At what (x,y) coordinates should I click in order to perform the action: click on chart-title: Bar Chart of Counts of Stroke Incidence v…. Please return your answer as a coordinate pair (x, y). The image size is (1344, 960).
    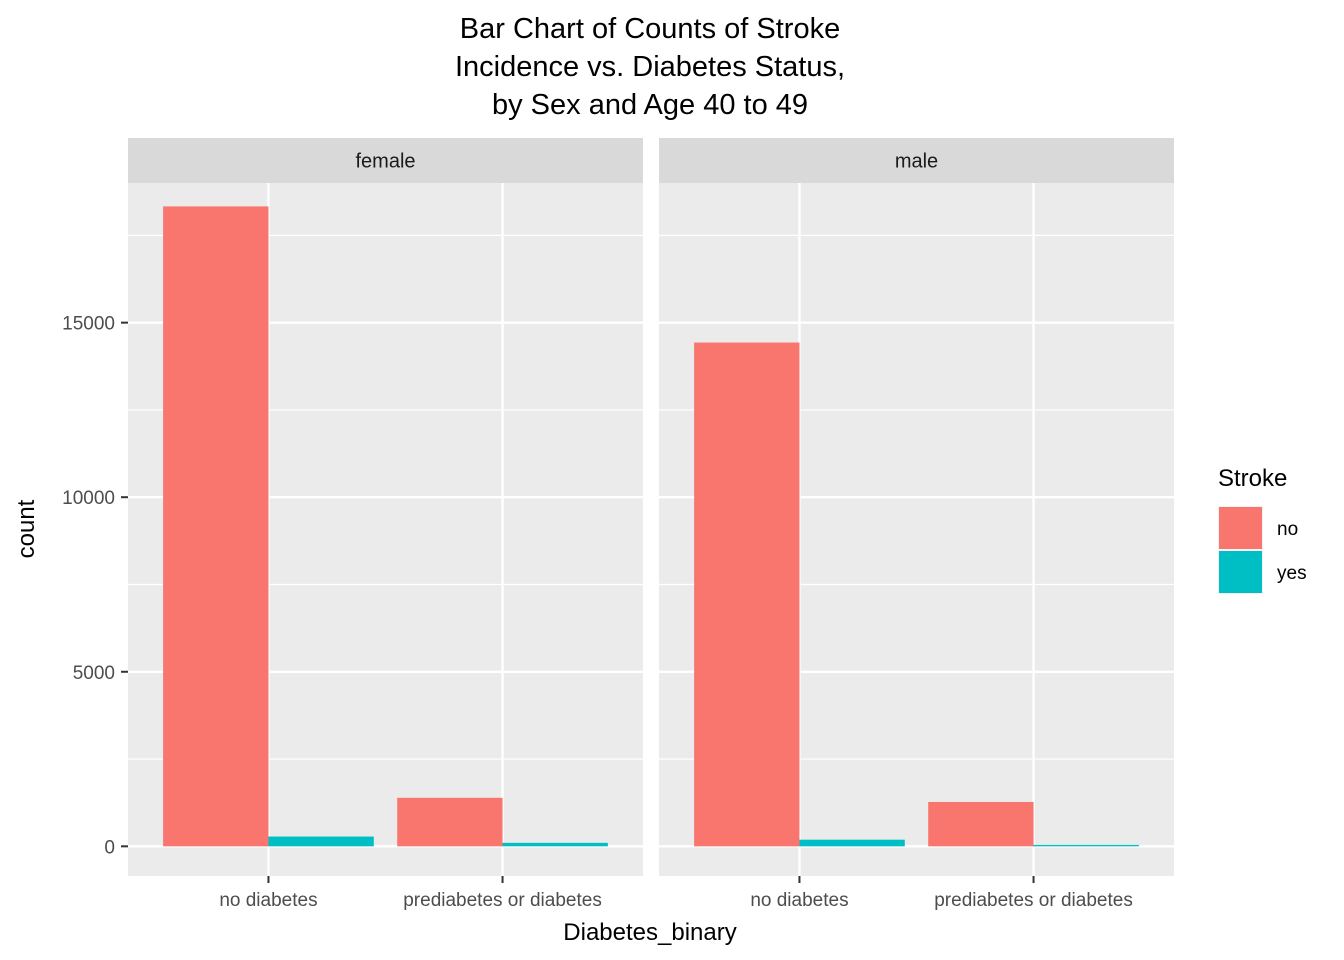
    Looking at the image, I should click on (650, 67).